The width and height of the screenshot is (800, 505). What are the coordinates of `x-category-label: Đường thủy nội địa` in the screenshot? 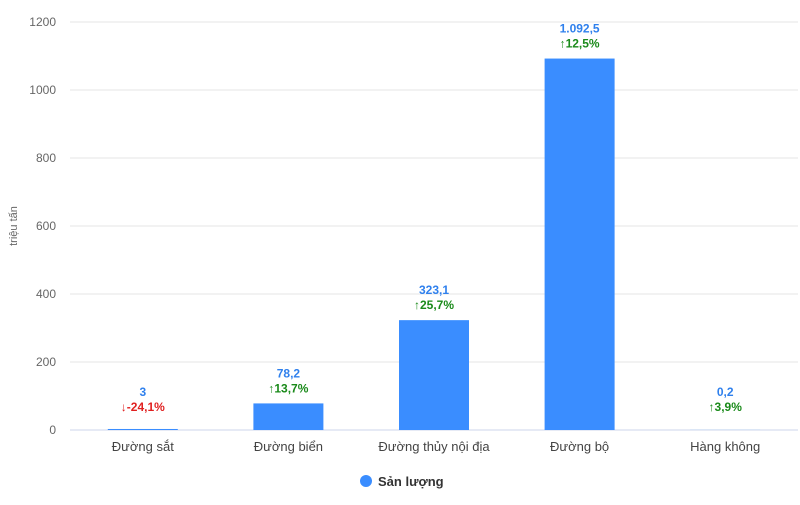 It's located at (434, 446).